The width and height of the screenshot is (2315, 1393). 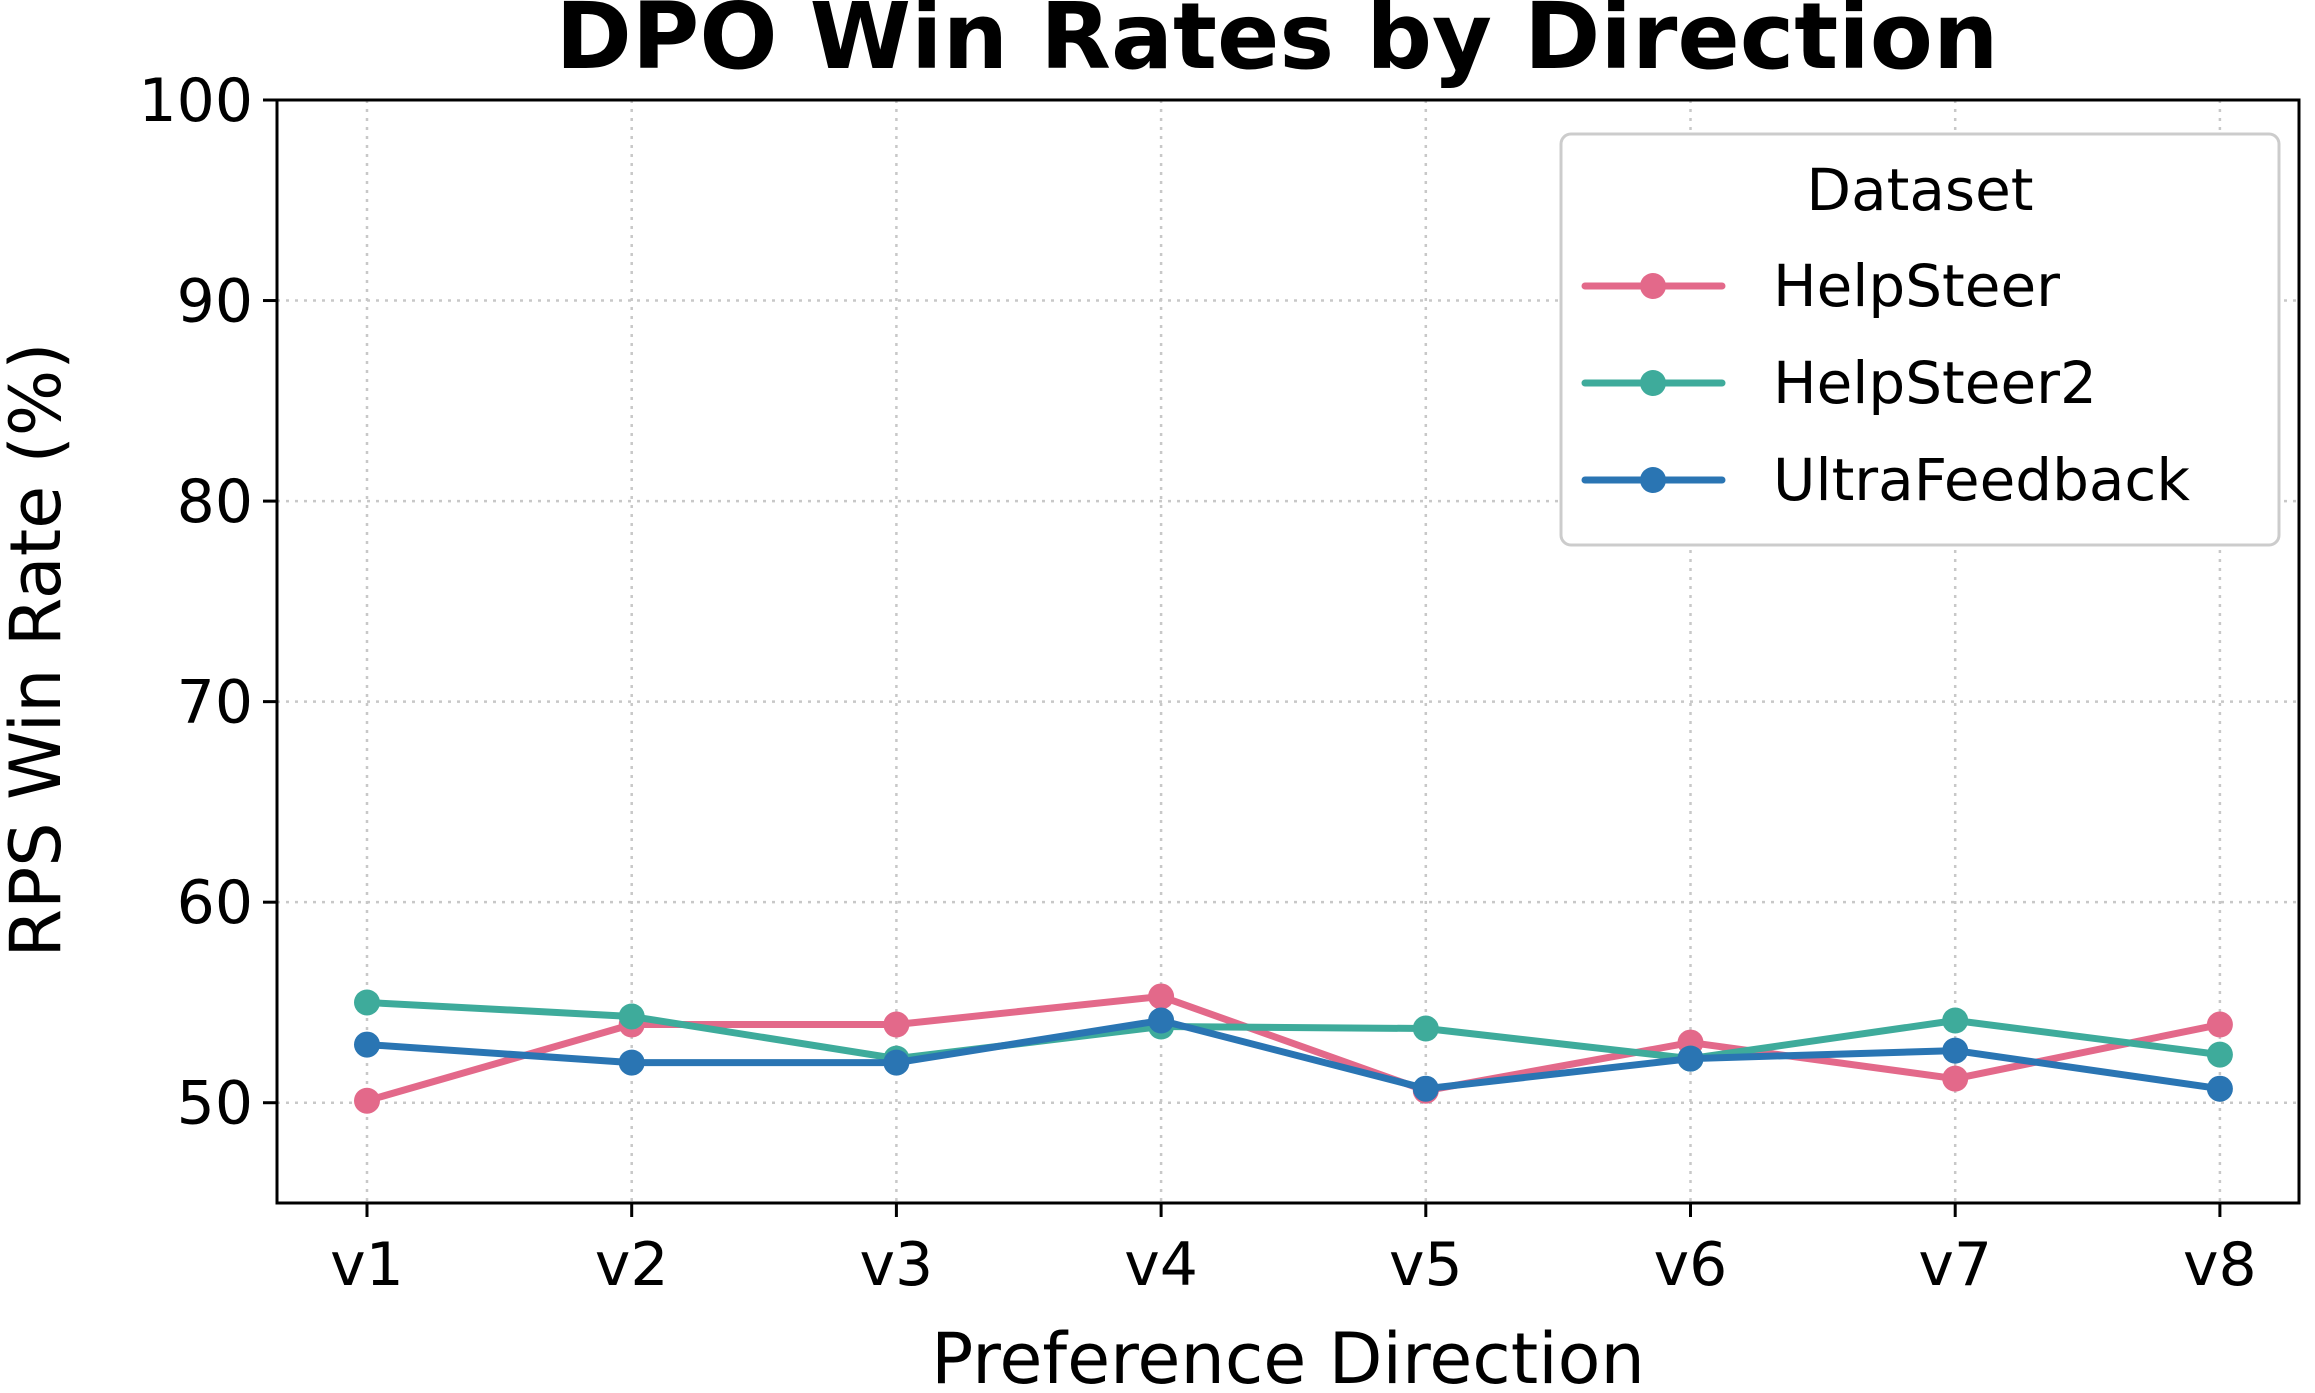 What do you see at coordinates (215, 903) in the screenshot?
I see `y-tick-label: 60` at bounding box center [215, 903].